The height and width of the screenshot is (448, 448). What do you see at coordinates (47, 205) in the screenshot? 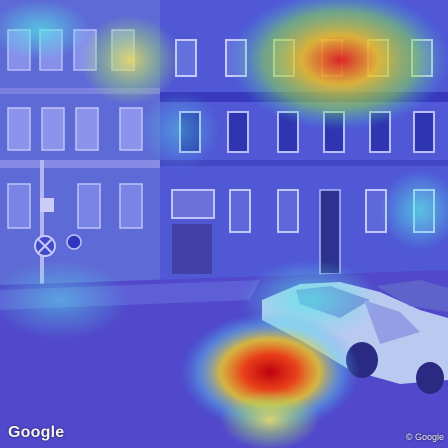
I see `street-sign` at bounding box center [47, 205].